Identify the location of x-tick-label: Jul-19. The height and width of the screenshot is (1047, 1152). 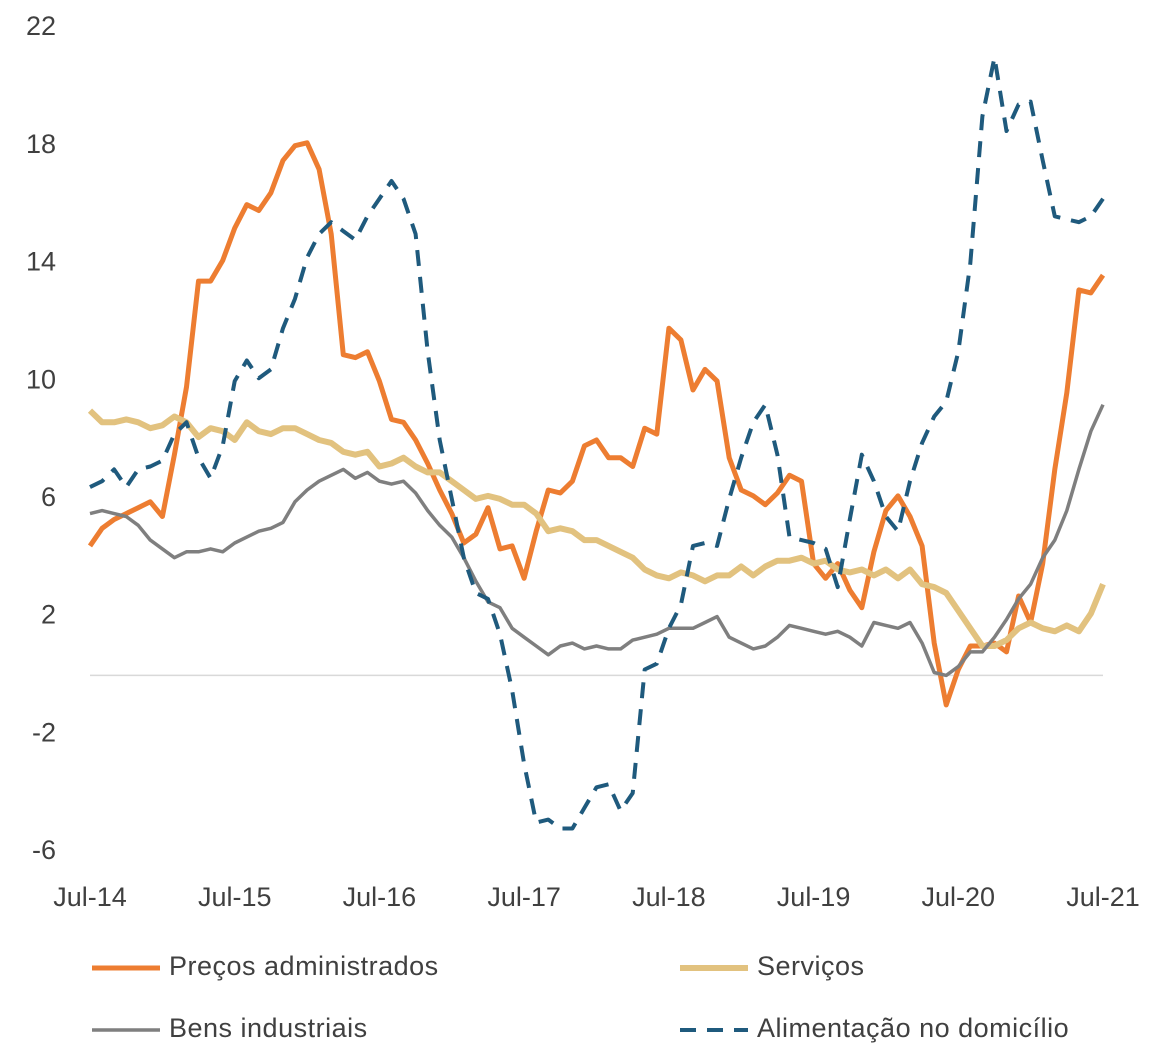
(814, 897).